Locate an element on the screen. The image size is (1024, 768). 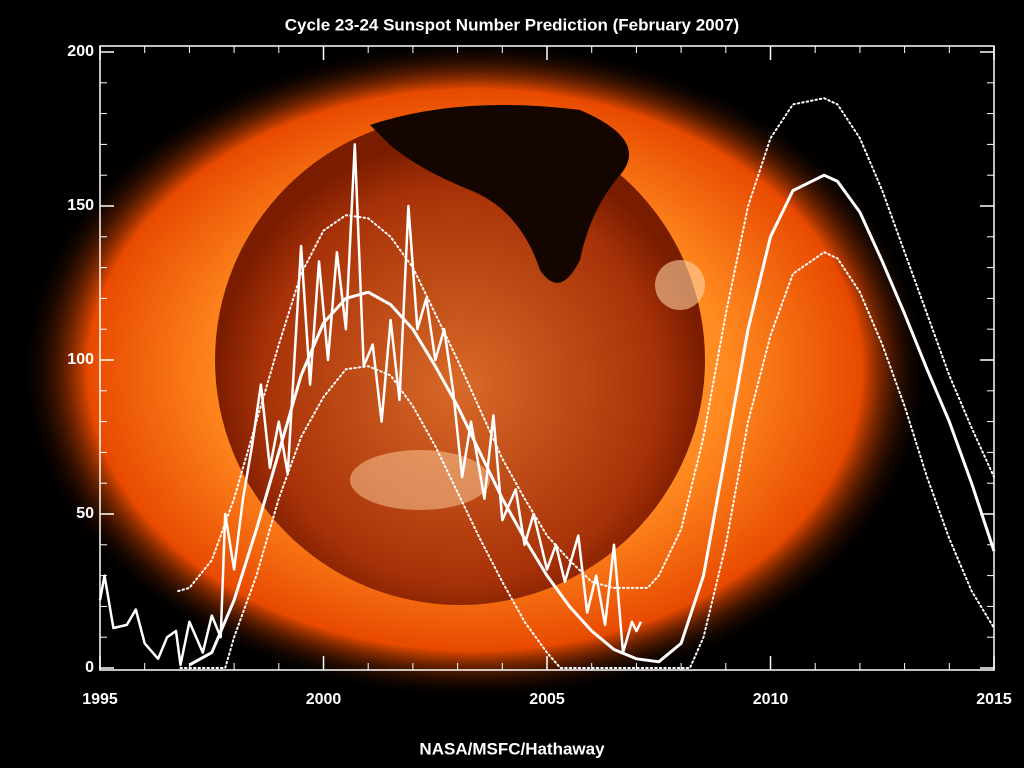
x-tick-label: 2005 is located at coordinates (547, 699).